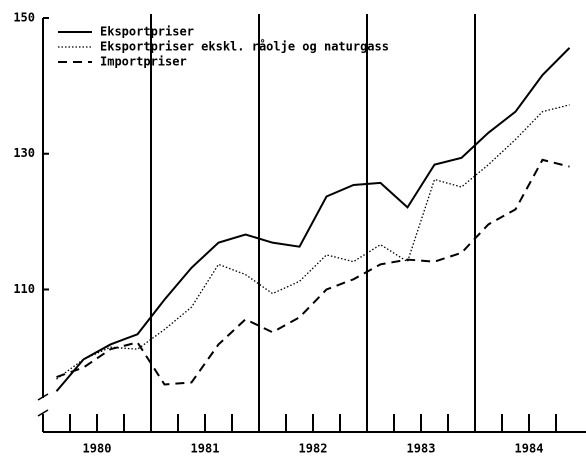 This screenshot has width=586, height=460. Describe the element at coordinates (205, 449) in the screenshot. I see `x-tick-label: 1981` at that location.